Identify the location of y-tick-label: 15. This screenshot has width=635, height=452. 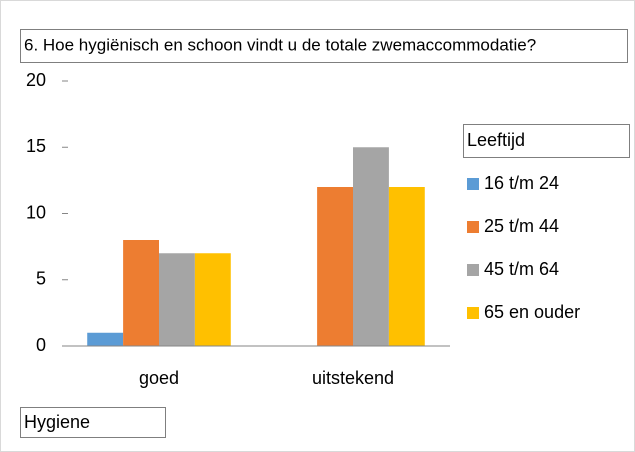
(36, 146).